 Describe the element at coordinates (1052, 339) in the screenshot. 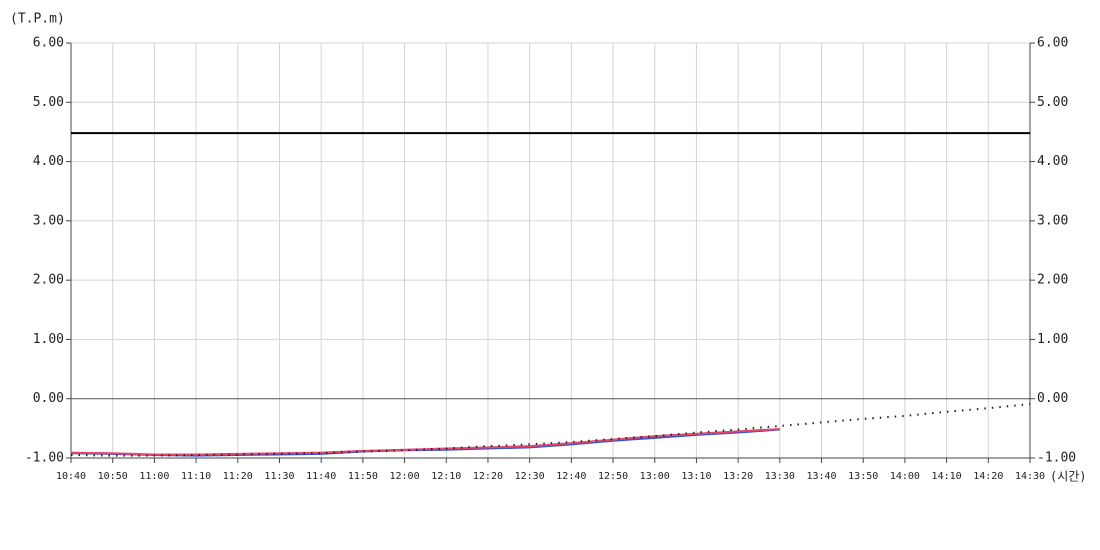

I see `y2-tick-label: 1.00` at that location.